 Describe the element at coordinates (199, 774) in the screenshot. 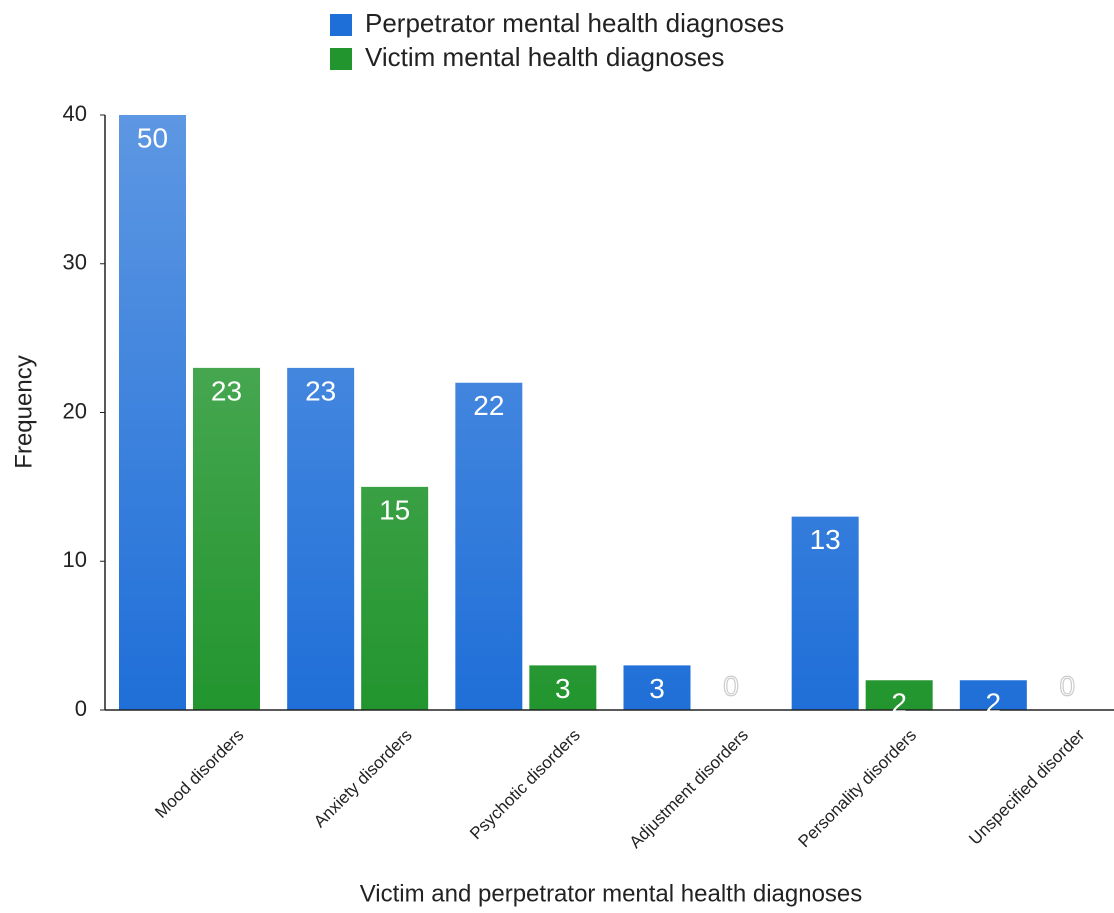

I see `x-tick-label: Mood disorders` at that location.